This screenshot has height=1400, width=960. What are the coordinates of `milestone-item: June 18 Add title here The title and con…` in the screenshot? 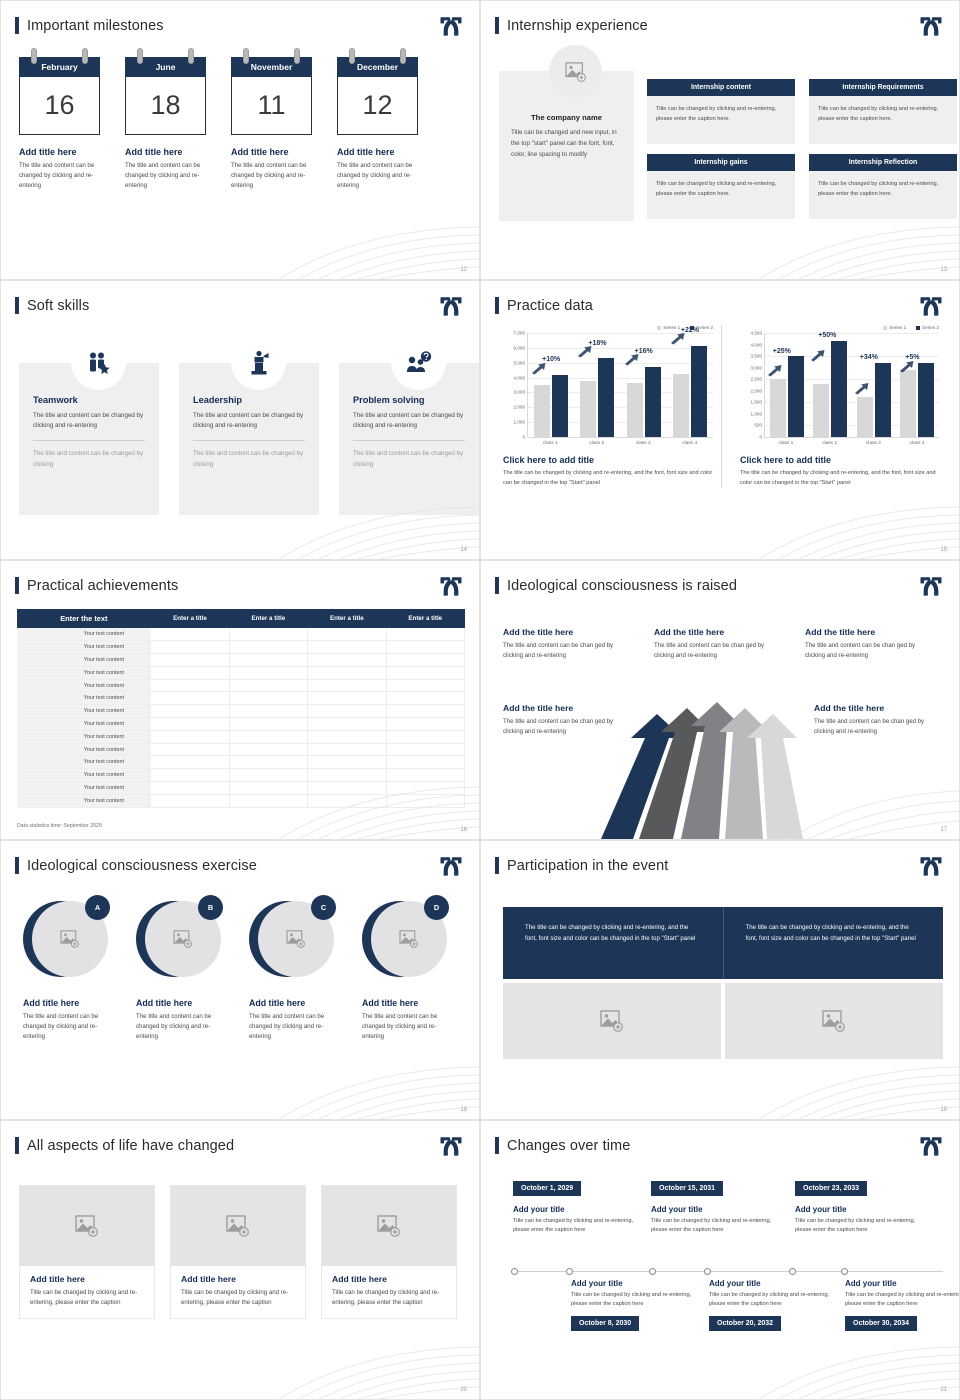 It's located at (165, 119).